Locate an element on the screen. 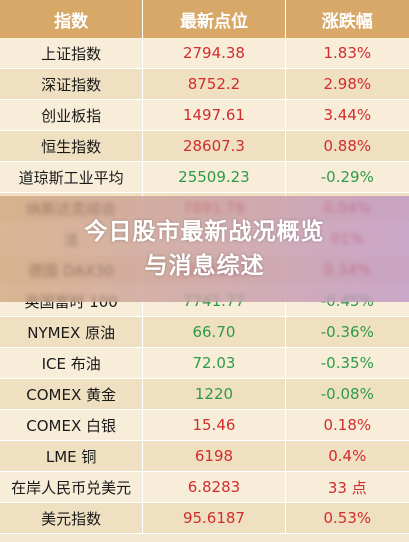 This screenshot has width=409, height=542. latest-point-value: 28607.3 is located at coordinates (213, 146).